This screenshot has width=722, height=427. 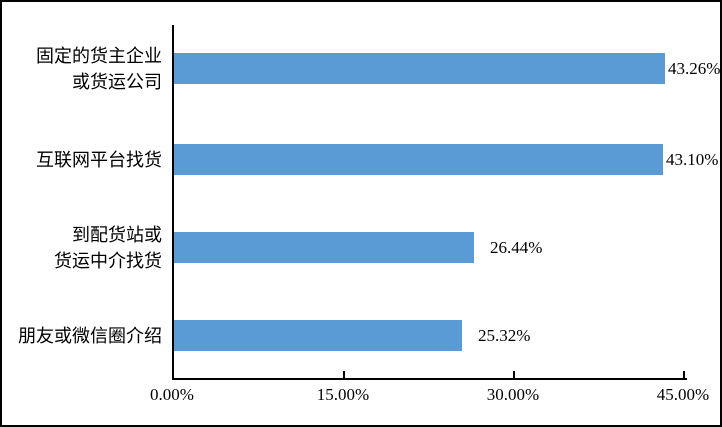 I want to click on x-axis-line, so click(x=429, y=379).